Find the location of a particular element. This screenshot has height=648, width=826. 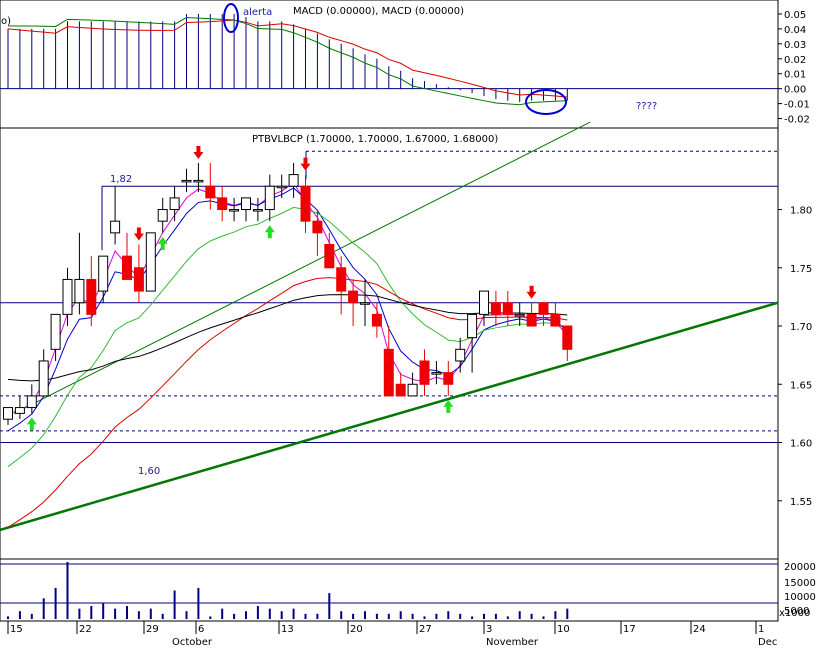

volume-tick-label: 5000 is located at coordinates (796, 611).